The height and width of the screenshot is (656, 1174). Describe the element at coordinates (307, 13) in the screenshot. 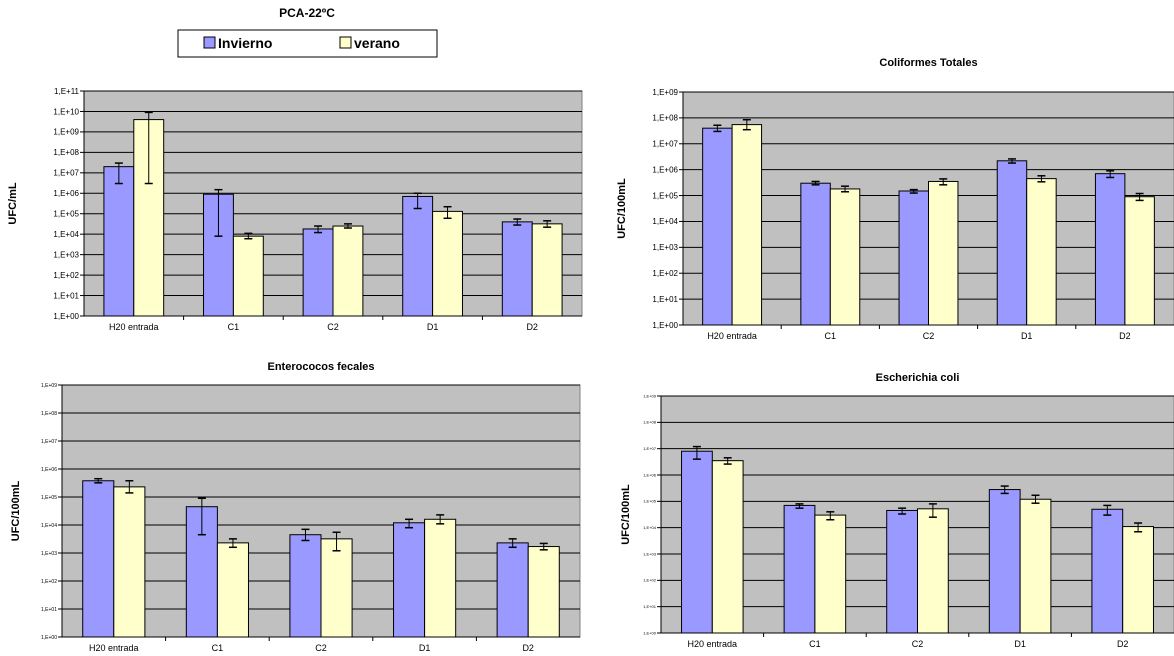

I see `legend-title: PCA-22ºC` at that location.